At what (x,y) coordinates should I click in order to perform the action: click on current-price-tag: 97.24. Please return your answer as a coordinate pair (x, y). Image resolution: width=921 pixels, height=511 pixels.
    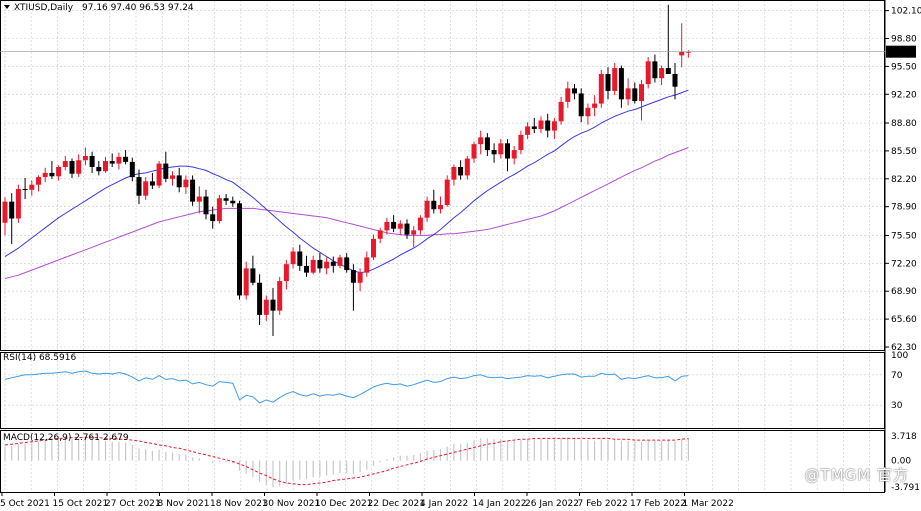
    Looking at the image, I should click on (902, 53).